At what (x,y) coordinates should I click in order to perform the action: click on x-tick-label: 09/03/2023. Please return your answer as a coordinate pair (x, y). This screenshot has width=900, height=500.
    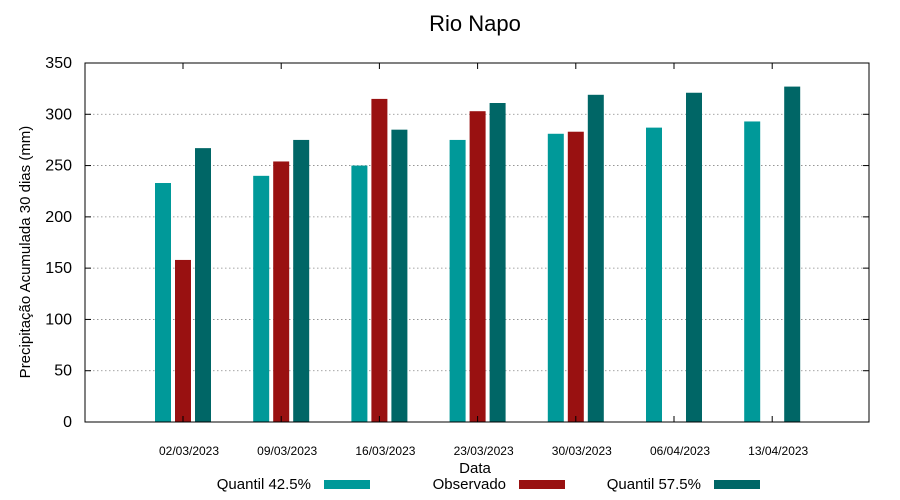
    Looking at the image, I should click on (287, 451).